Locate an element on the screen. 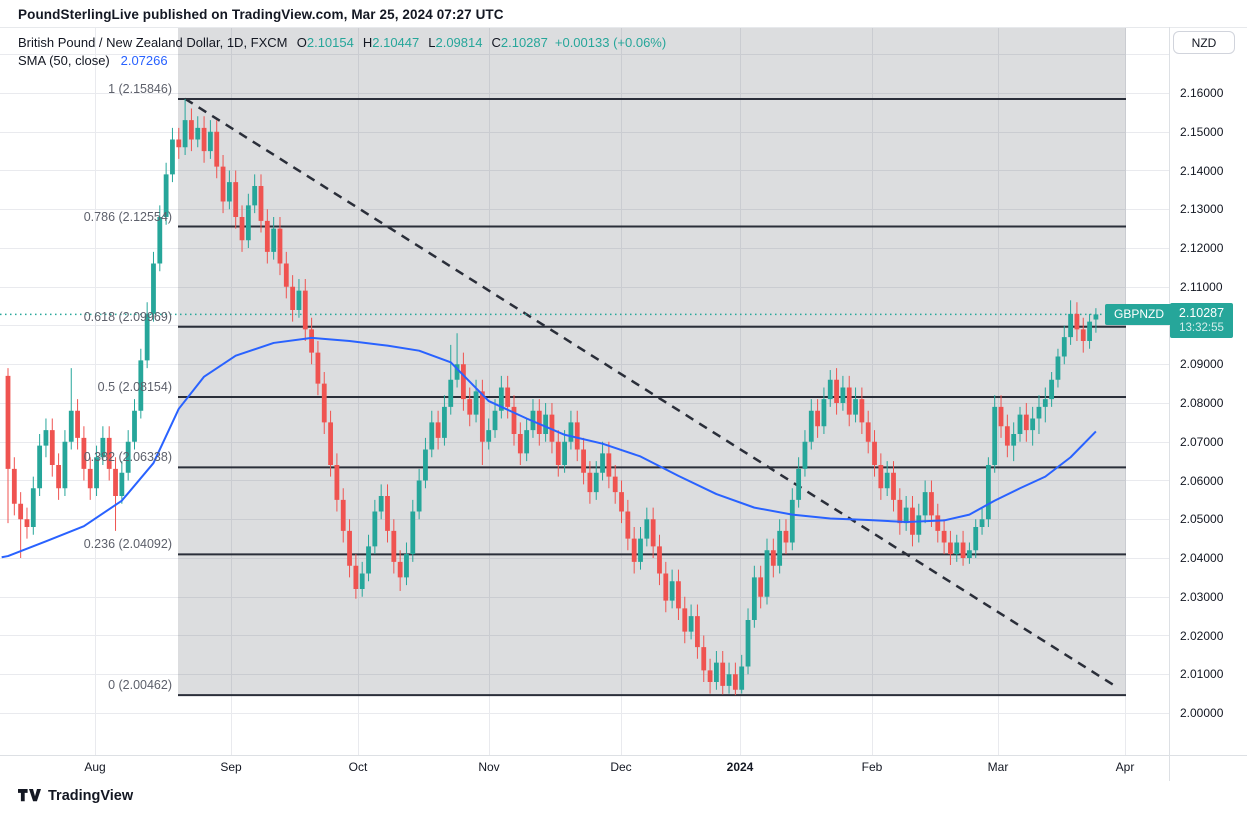 This screenshot has height=815, width=1247. tradingview-logo: TradingView is located at coordinates (75, 796).